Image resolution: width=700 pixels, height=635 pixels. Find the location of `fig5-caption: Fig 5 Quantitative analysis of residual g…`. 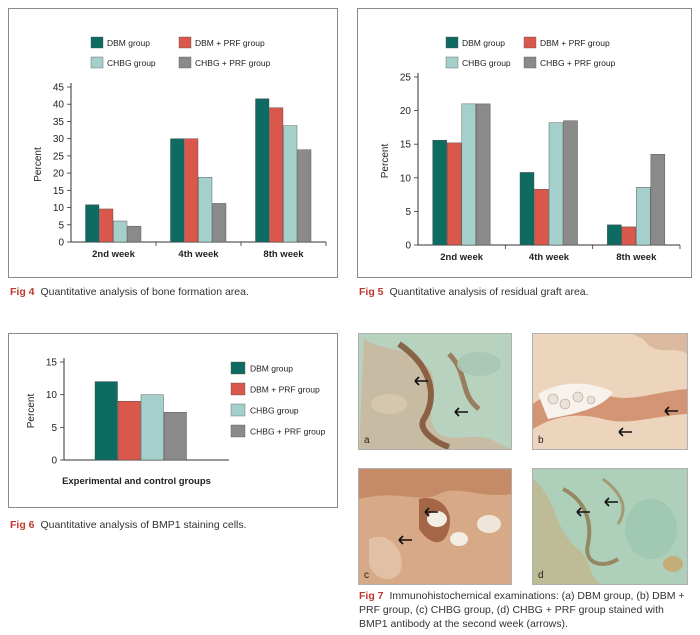

fig5-caption: Fig 5 Quantitative analysis of residual g… is located at coordinates (526, 292).